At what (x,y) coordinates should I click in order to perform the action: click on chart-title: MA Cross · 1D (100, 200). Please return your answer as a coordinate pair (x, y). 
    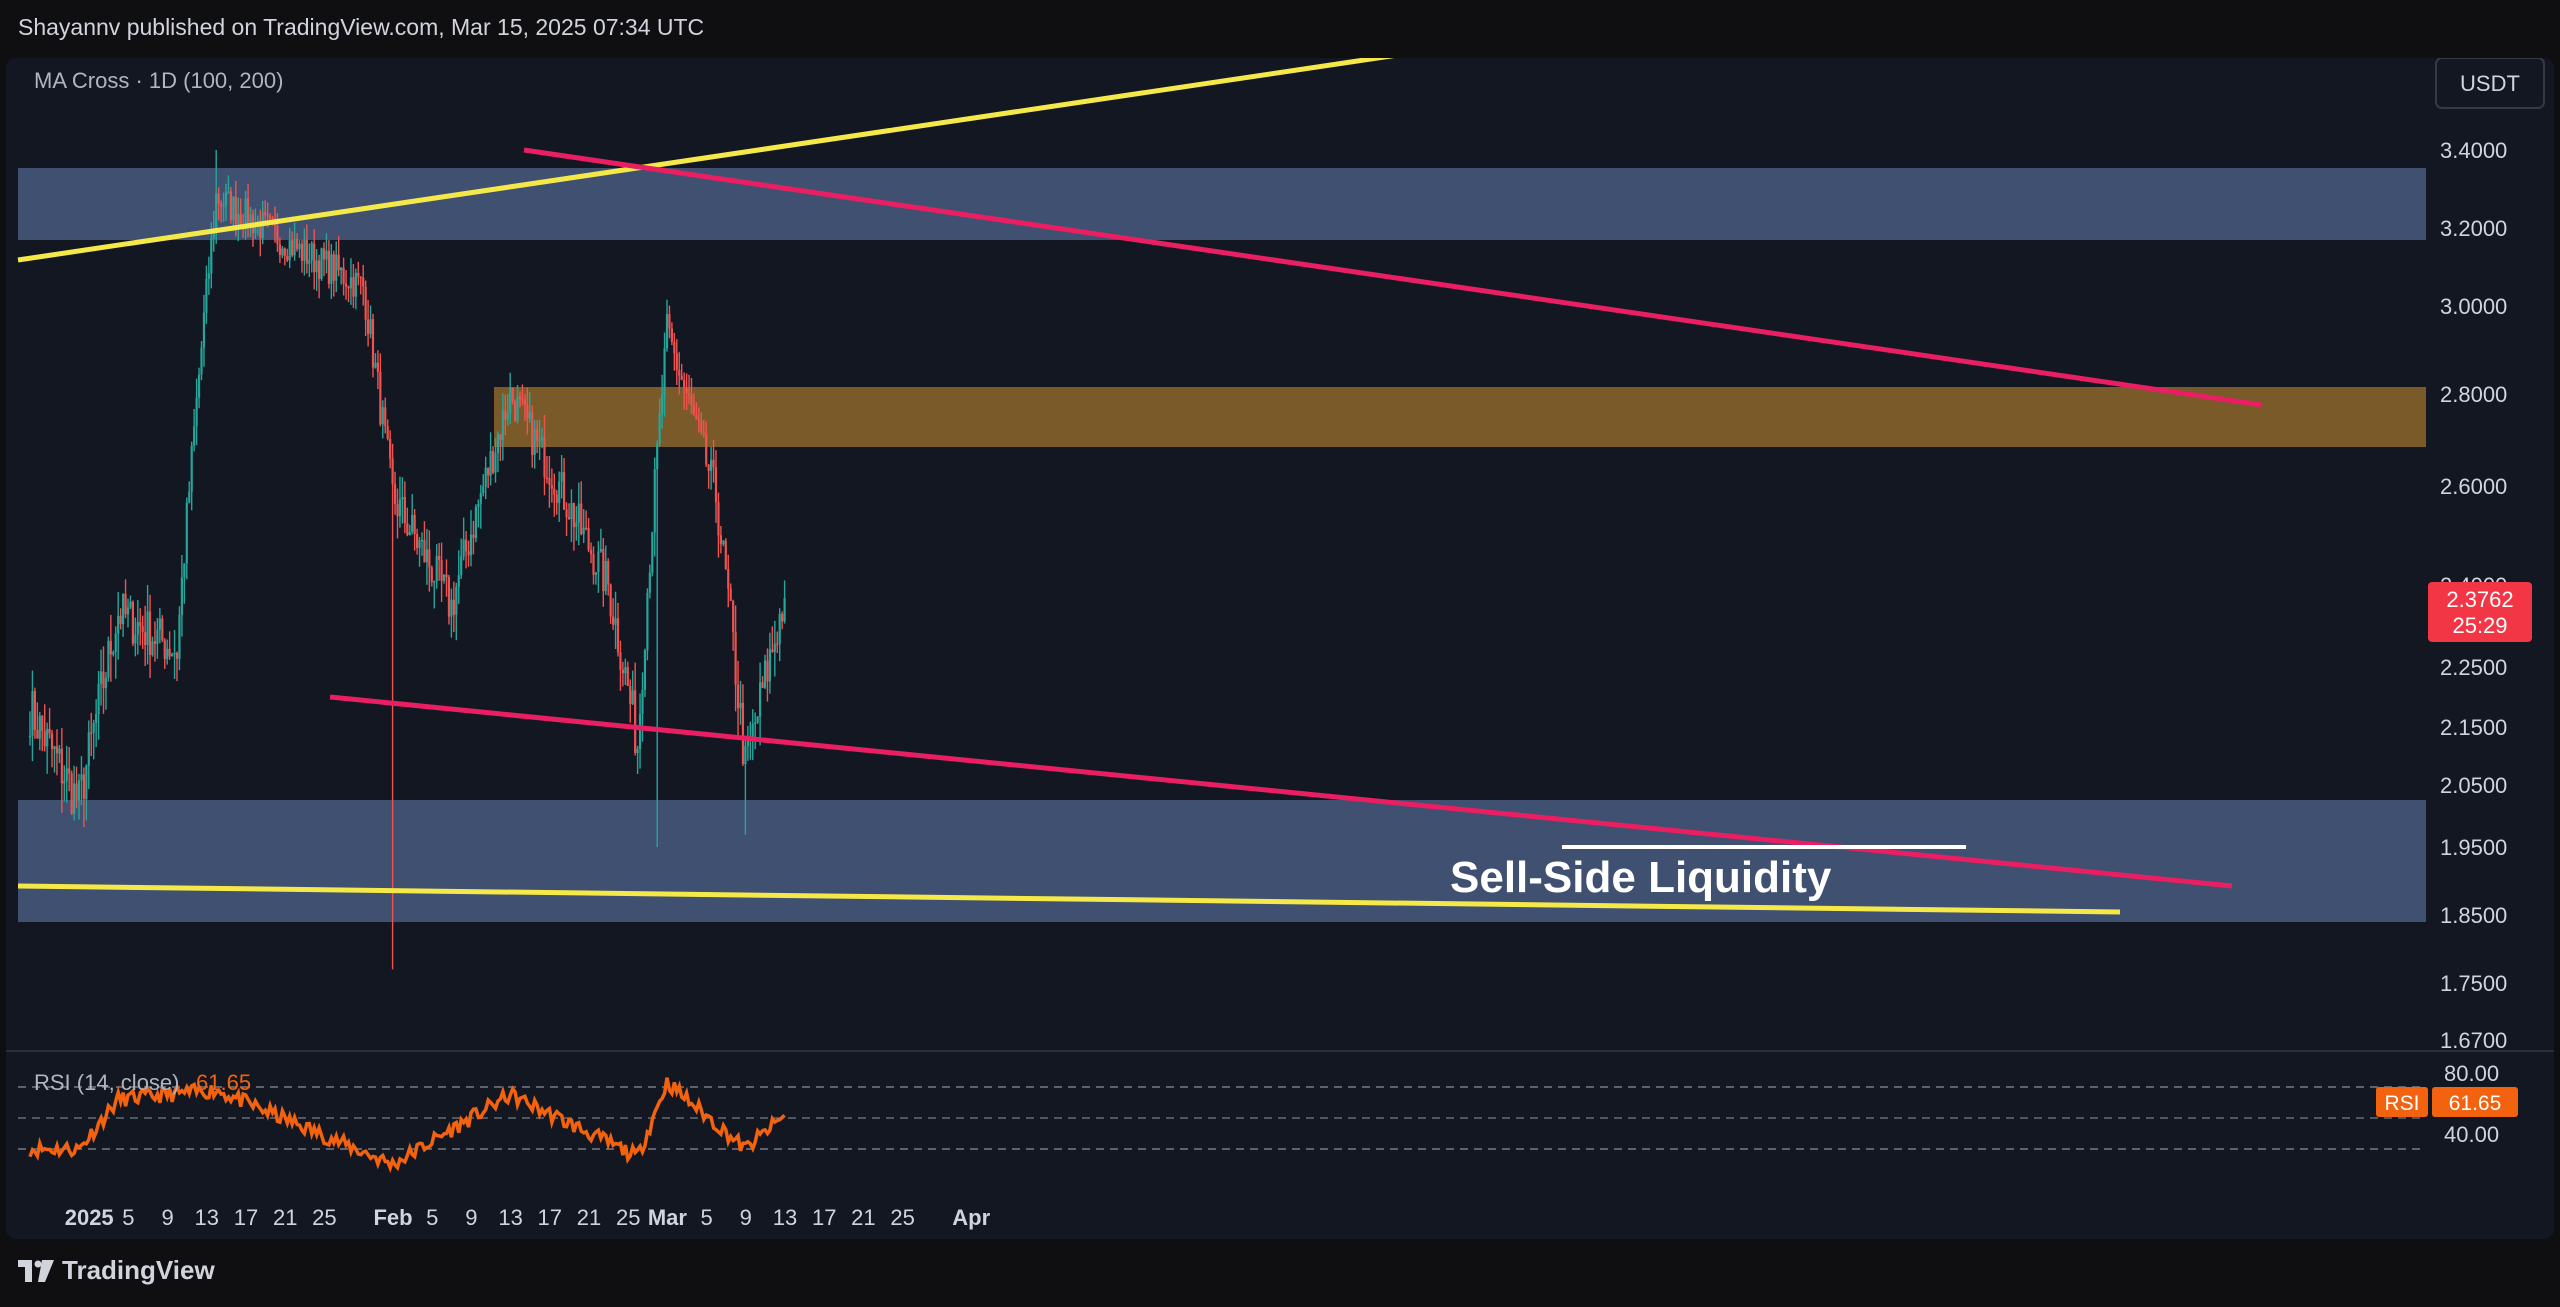
    Looking at the image, I should click on (158, 80).